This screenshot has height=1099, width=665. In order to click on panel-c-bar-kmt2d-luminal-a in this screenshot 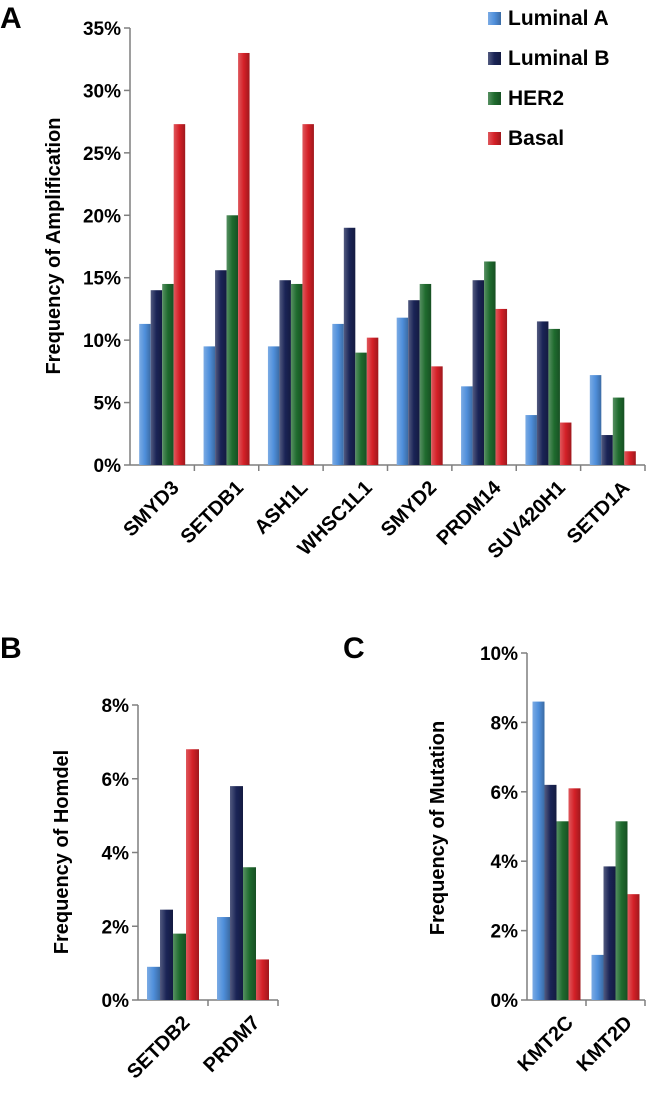, I will do `click(597, 977)`.